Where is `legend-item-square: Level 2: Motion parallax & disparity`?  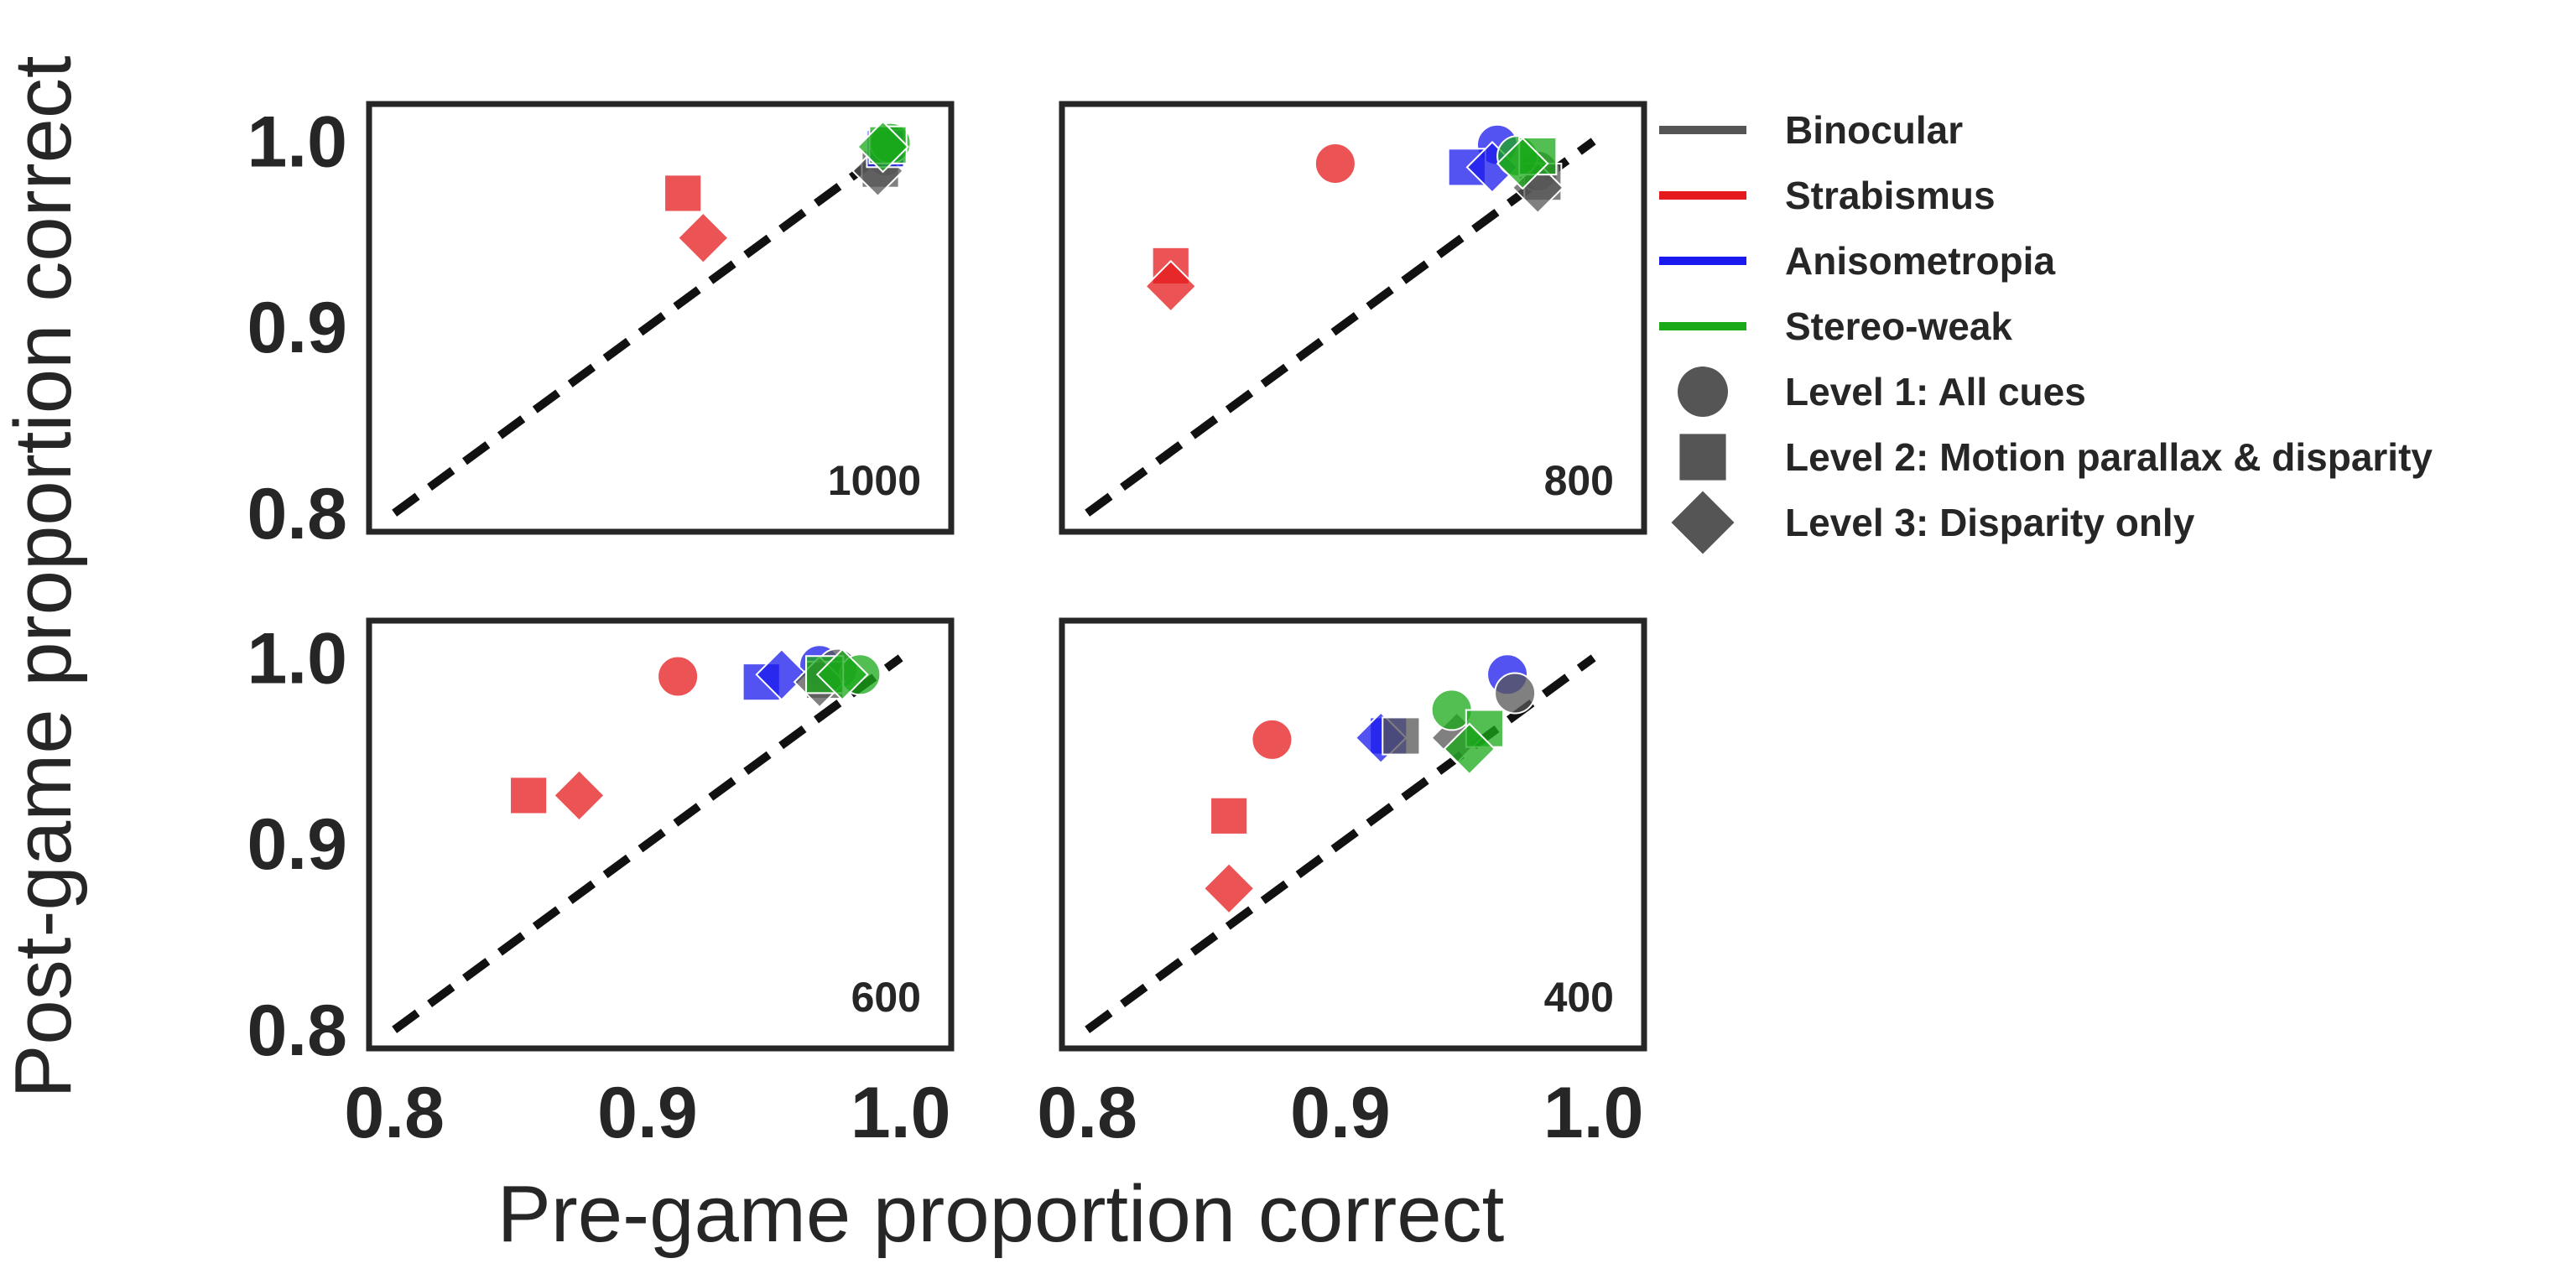 legend-item-square: Level 2: Motion parallax & disparity is located at coordinates (2056, 457).